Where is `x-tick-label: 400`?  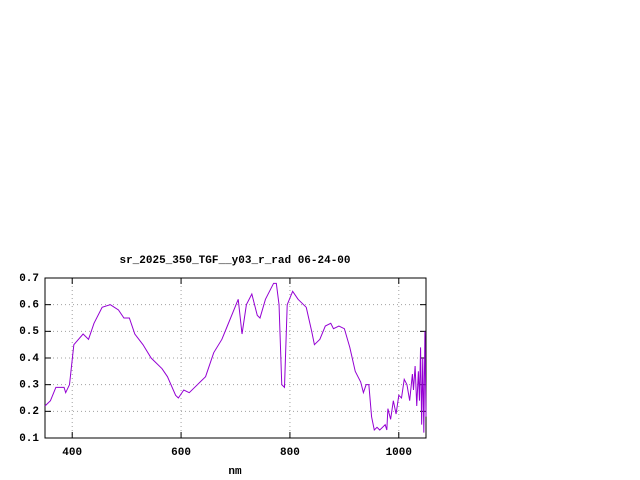
x-tick-label: 400 is located at coordinates (72, 453).